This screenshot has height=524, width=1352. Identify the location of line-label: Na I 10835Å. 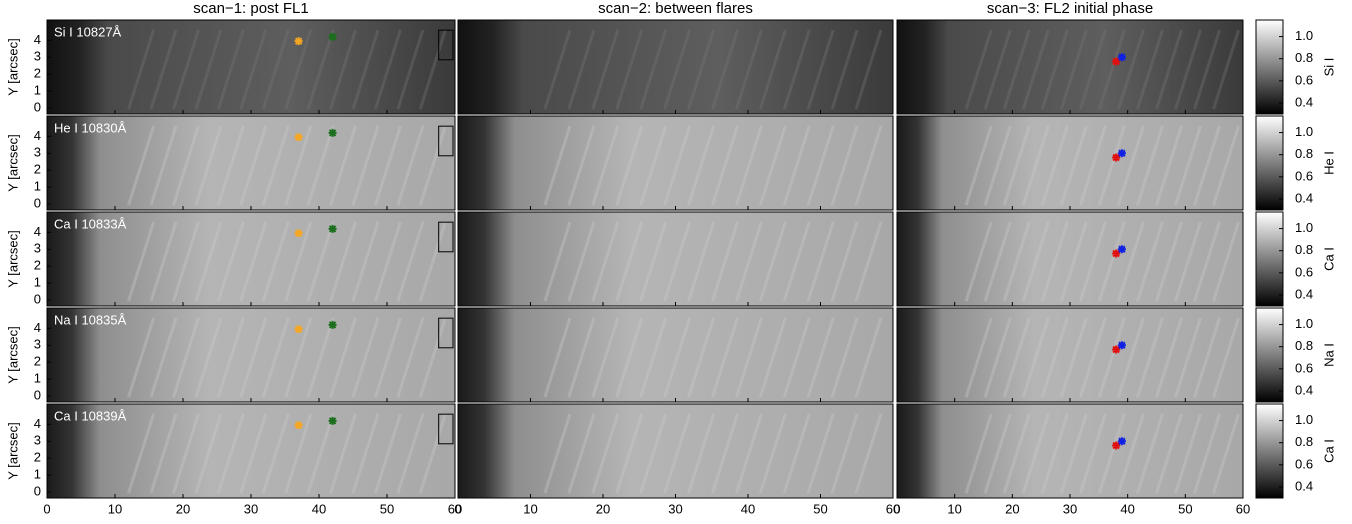
(90, 319).